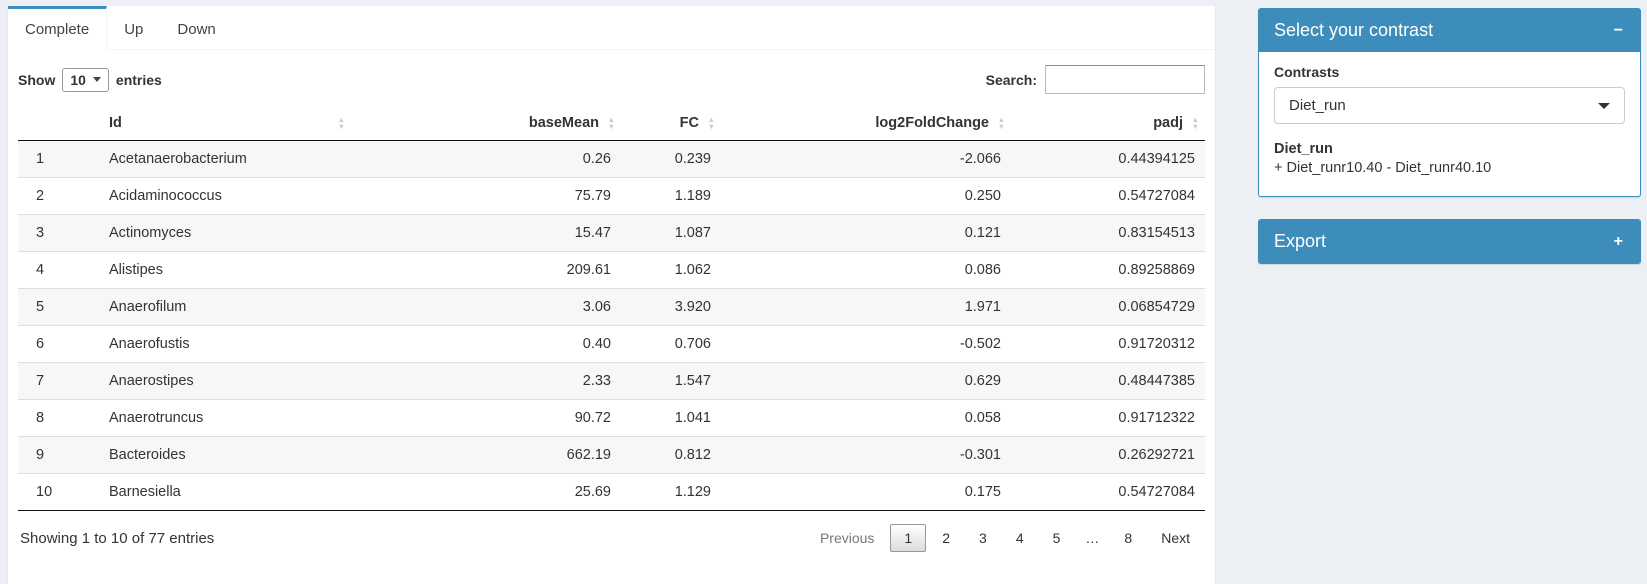 Image resolution: width=1647 pixels, height=584 pixels. What do you see at coordinates (1108, 381) in the screenshot?
I see `cell: 0.48447385` at bounding box center [1108, 381].